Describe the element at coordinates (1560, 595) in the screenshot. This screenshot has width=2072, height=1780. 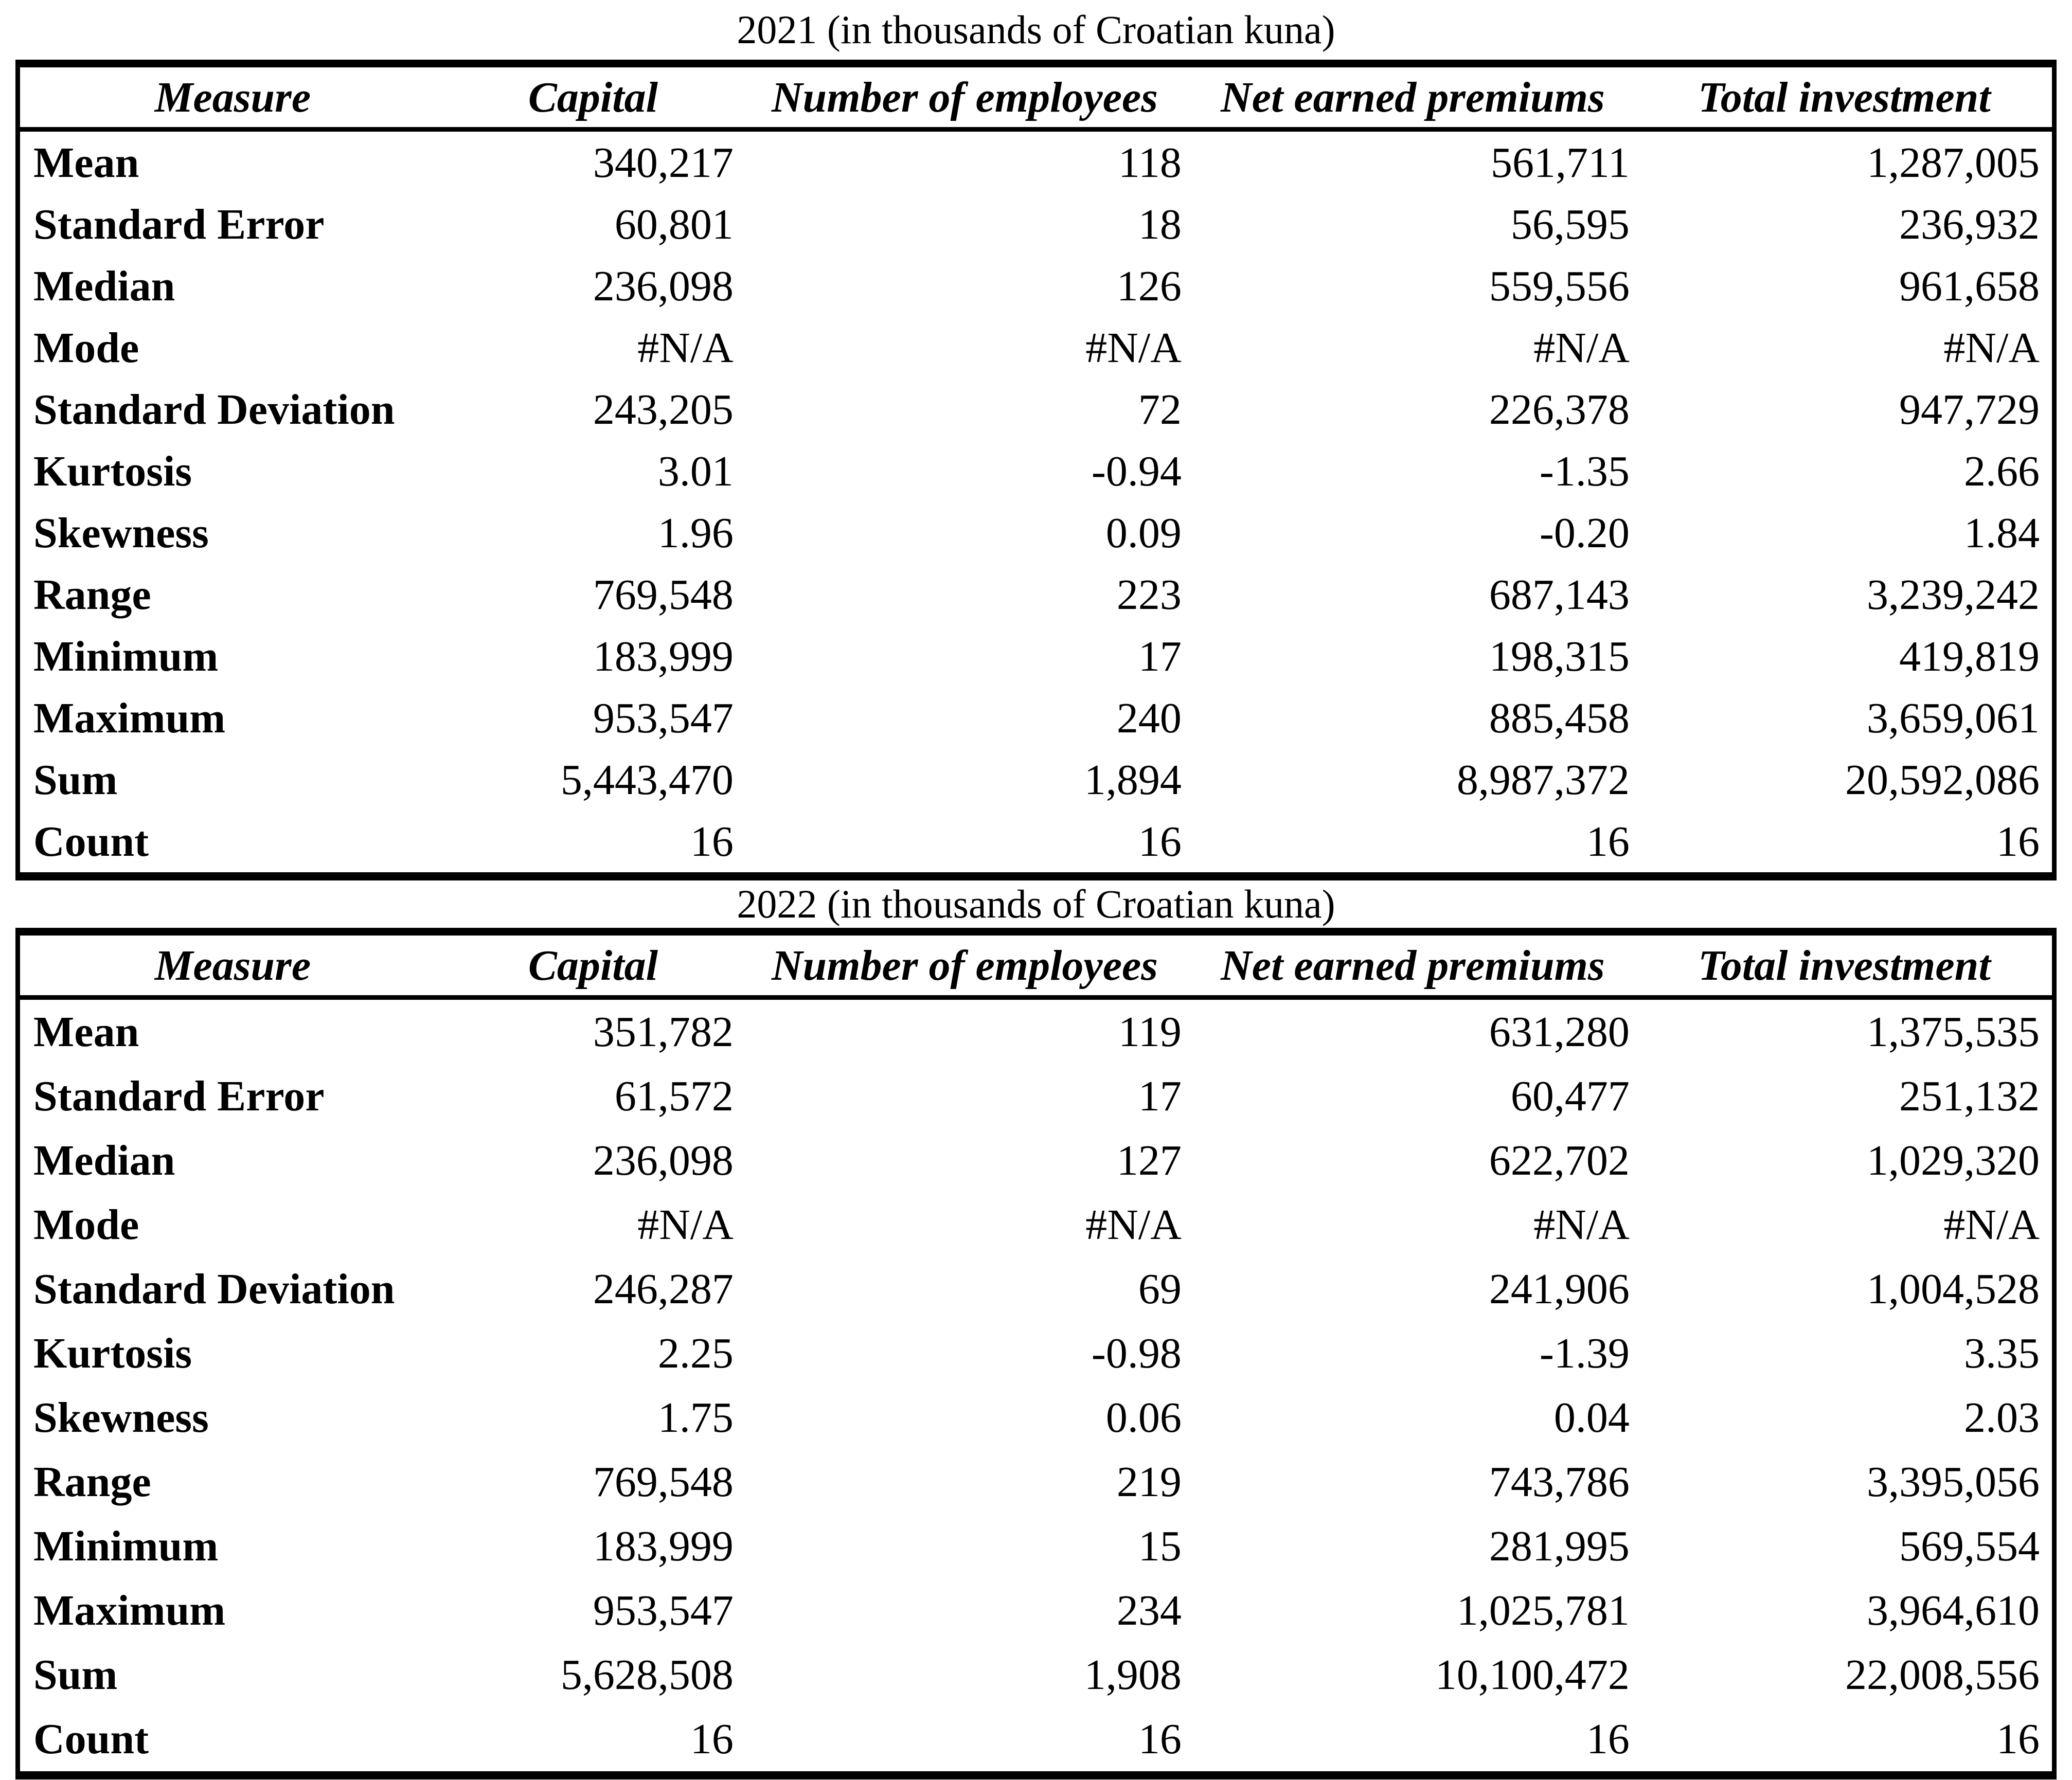
I see `value-cell: 687,143` at that location.